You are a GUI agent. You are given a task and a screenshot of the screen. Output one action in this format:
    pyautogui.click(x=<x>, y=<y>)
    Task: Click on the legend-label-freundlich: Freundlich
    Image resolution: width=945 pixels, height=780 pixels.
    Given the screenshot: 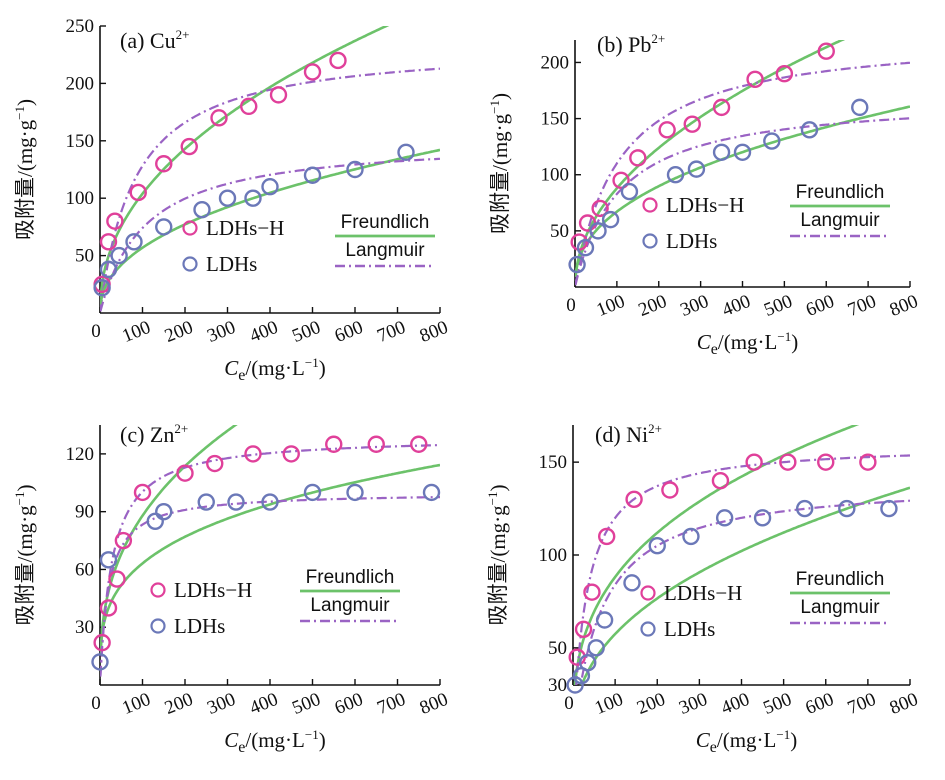 What is the action you would take?
    pyautogui.click(x=350, y=577)
    